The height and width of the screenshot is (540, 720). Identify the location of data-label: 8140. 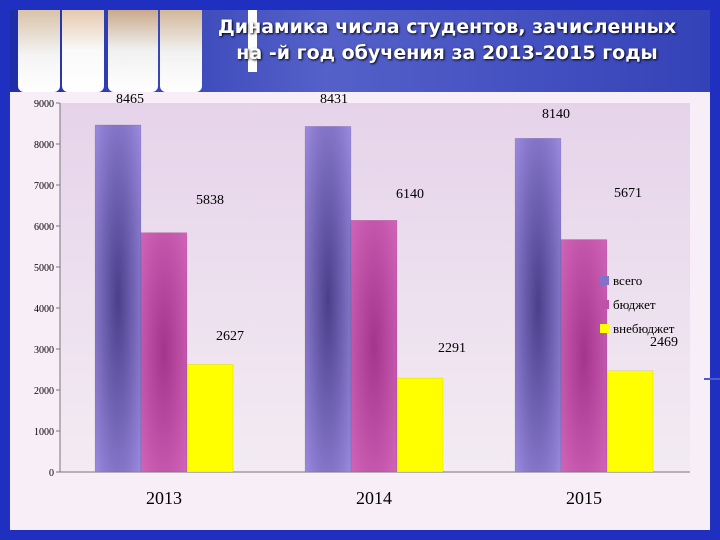
(556, 114).